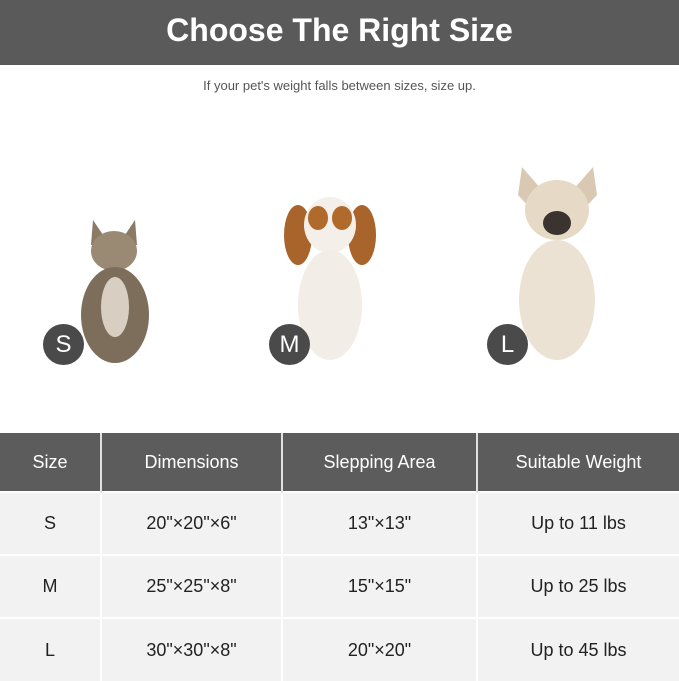  Describe the element at coordinates (192, 586) in the screenshot. I see `cell-dimensions: 25"×25"×8"` at that location.